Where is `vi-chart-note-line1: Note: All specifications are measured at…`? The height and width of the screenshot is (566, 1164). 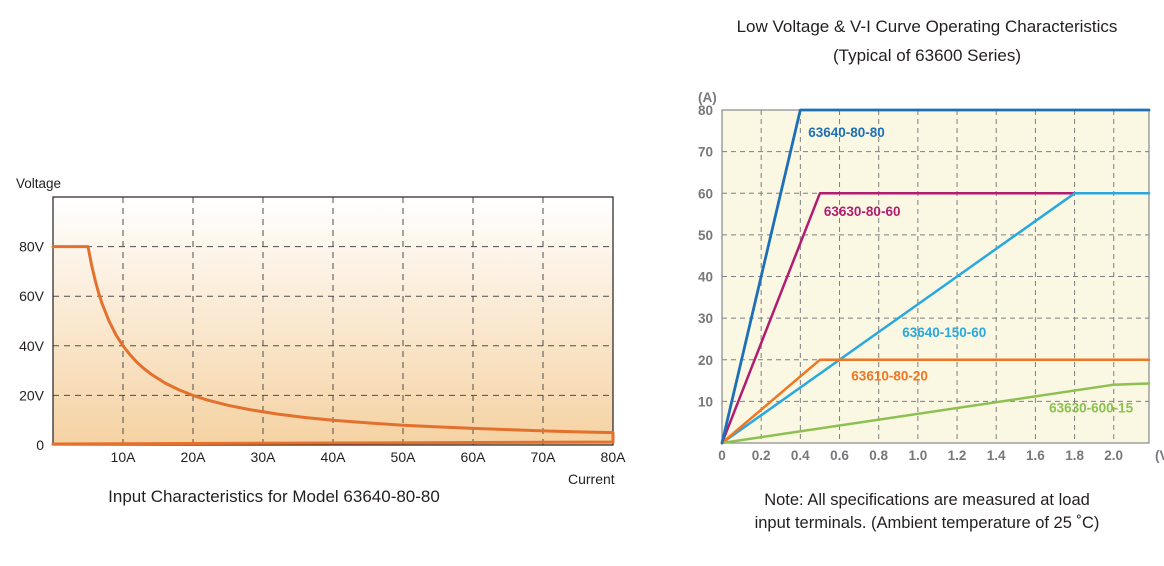 vi-chart-note-line1: Note: All specifications are measured at… is located at coordinates (927, 500).